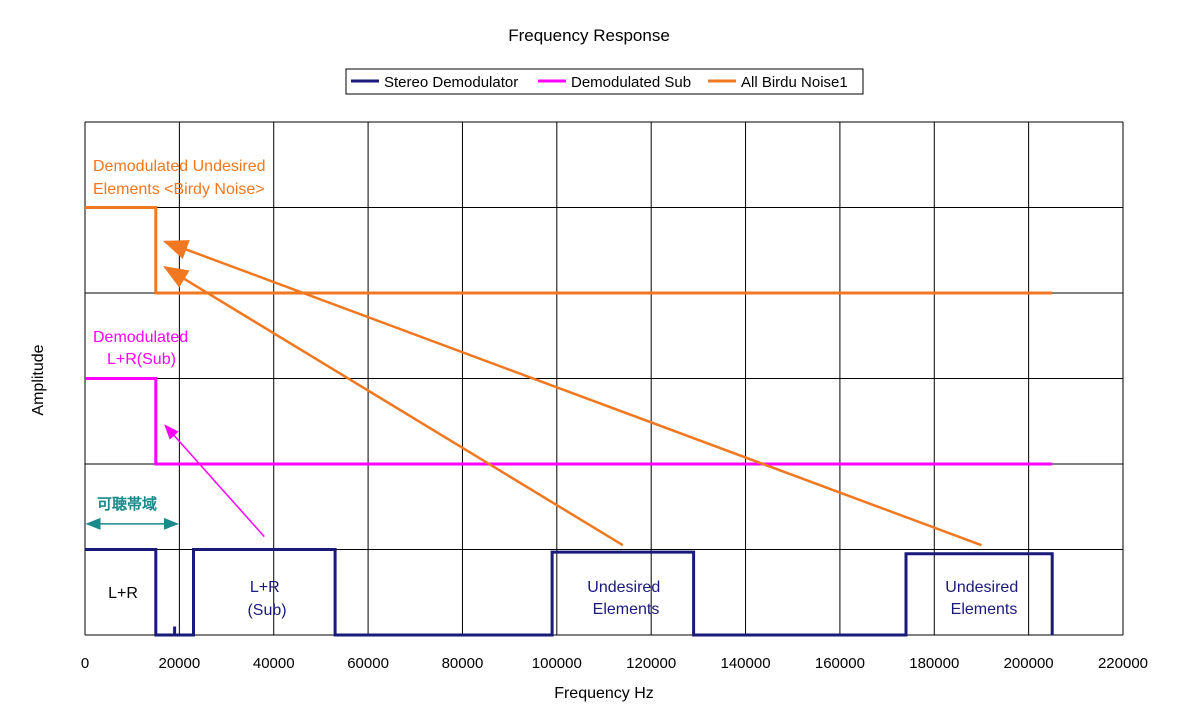 Image resolution: width=1177 pixels, height=717 pixels. Describe the element at coordinates (589, 35) in the screenshot. I see `chart-title: Frequency Response` at that location.